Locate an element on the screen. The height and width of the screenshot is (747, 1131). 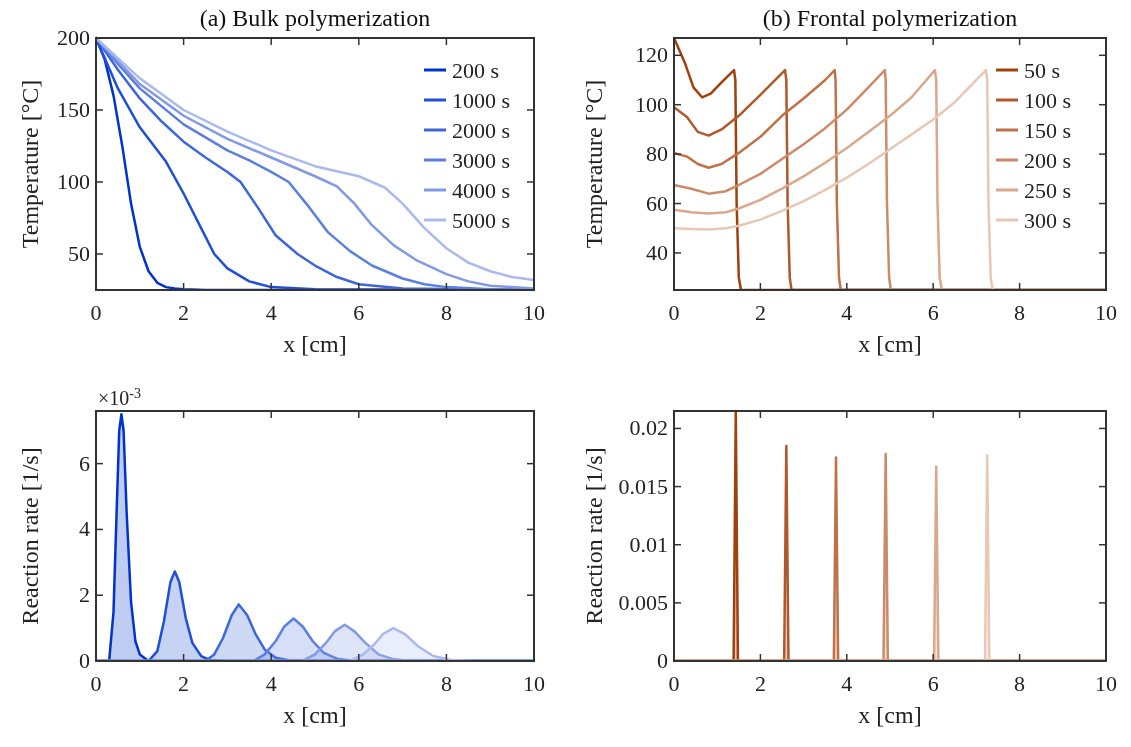
legend-label: 300 s is located at coordinates (1048, 220).